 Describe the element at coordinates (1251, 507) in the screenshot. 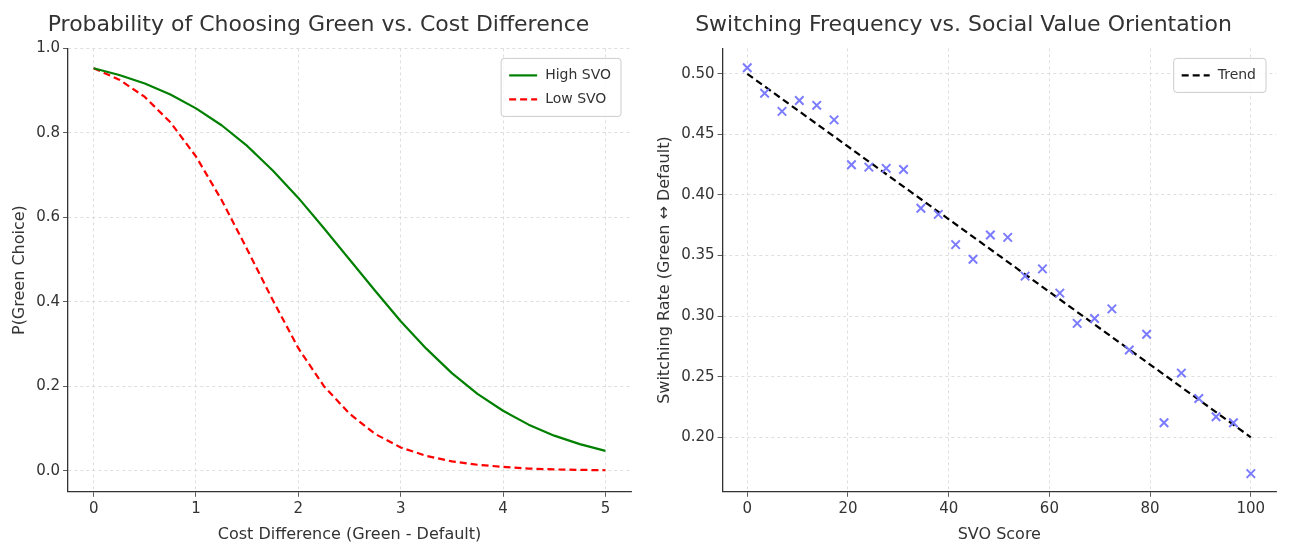

I see `x-tick-label: 100` at that location.